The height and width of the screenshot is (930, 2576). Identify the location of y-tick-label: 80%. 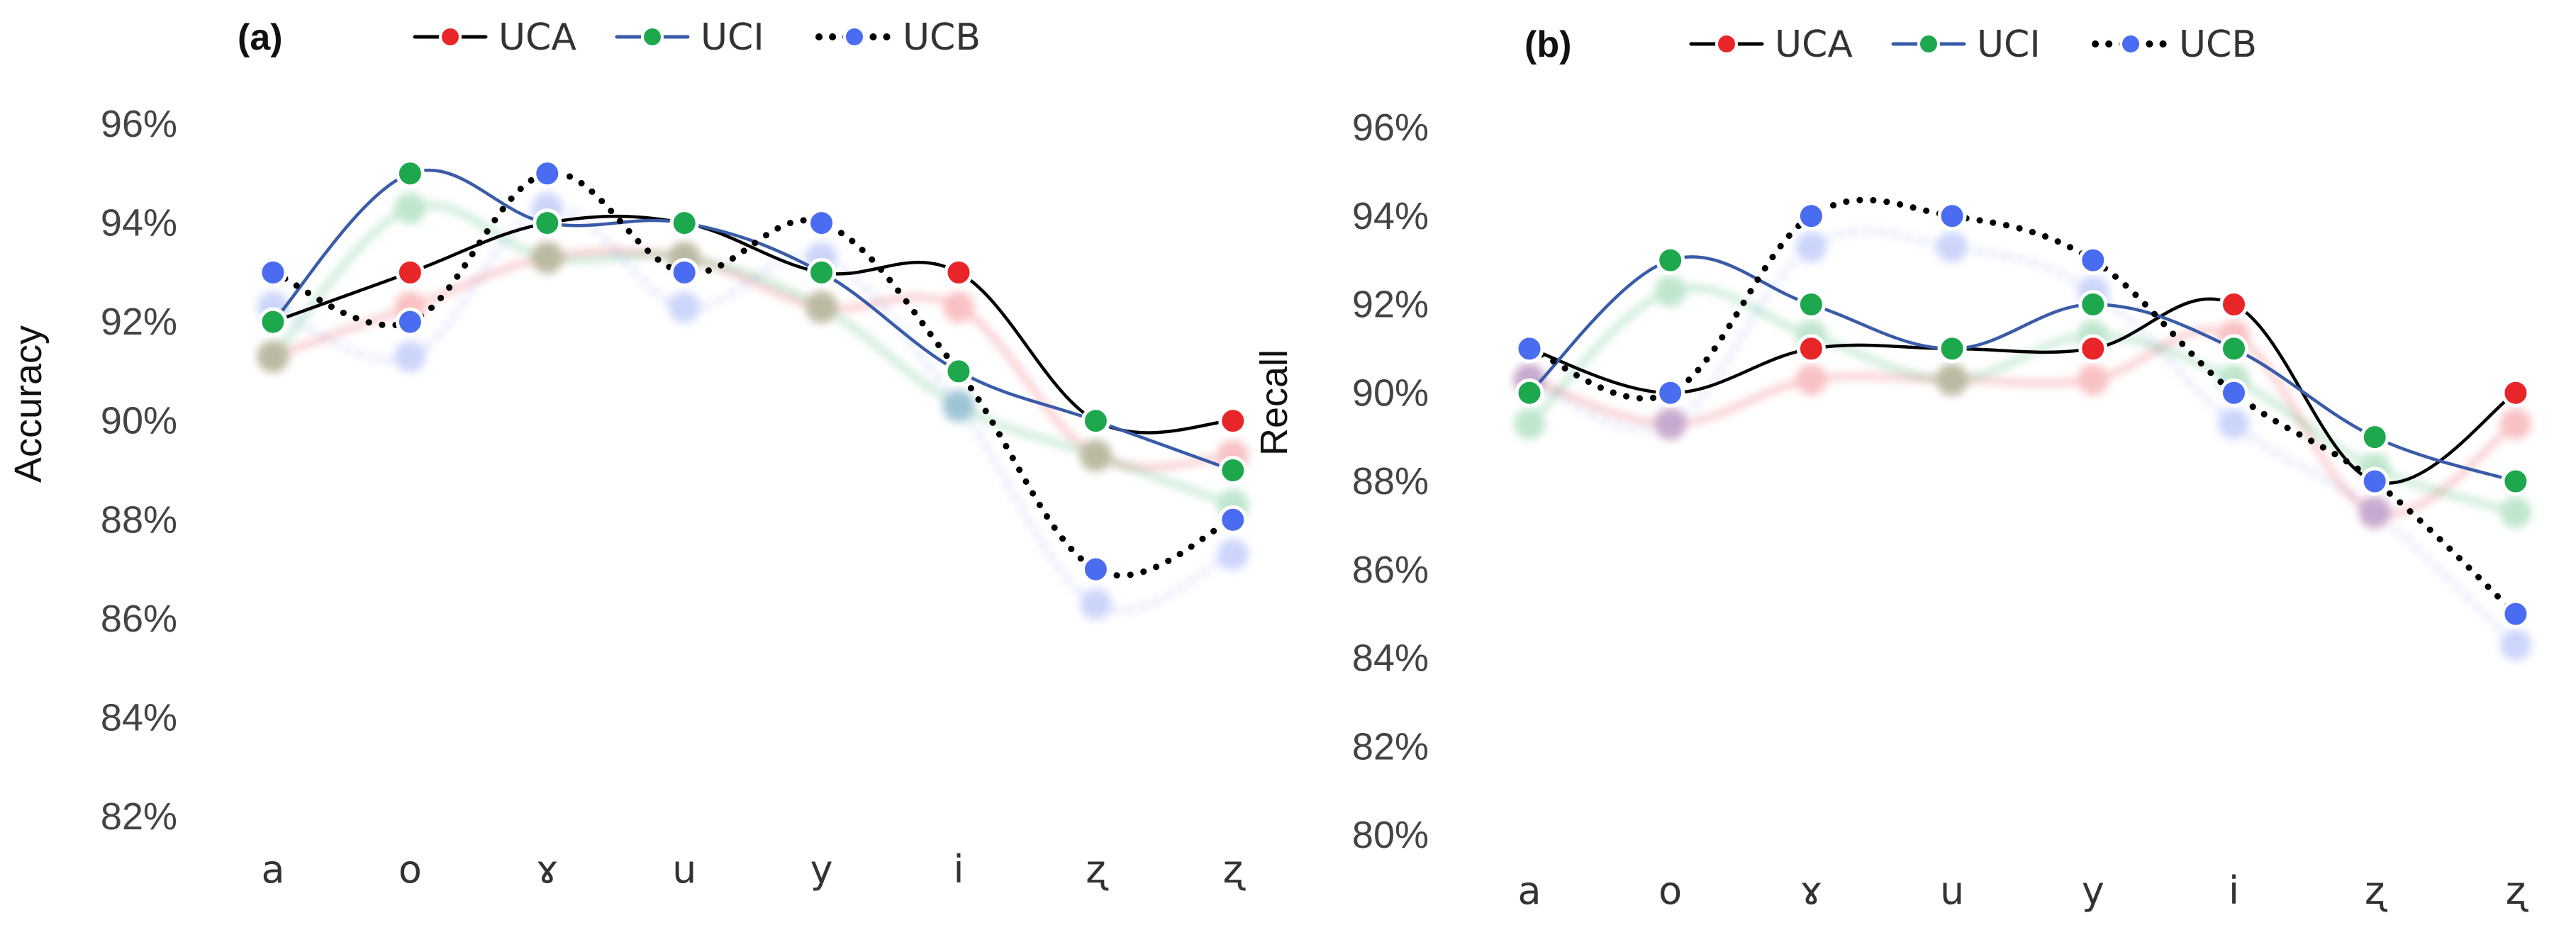
(1390, 835).